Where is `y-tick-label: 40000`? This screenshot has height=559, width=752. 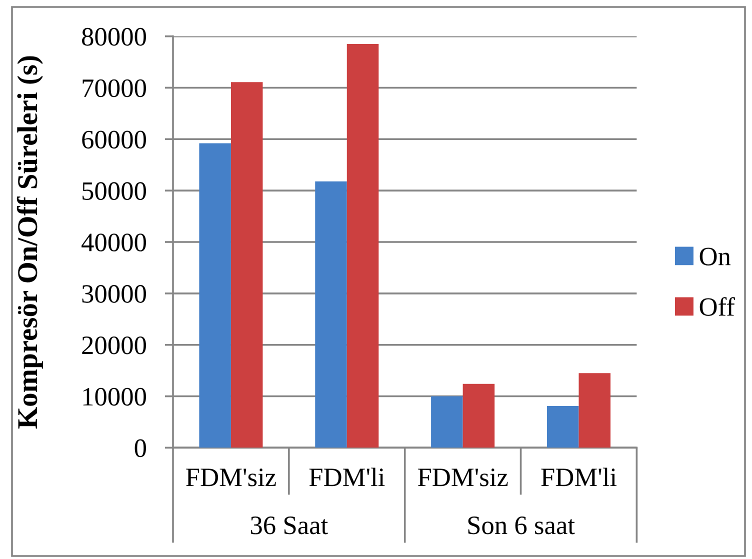
y-tick-label: 40000 is located at coordinates (114, 243).